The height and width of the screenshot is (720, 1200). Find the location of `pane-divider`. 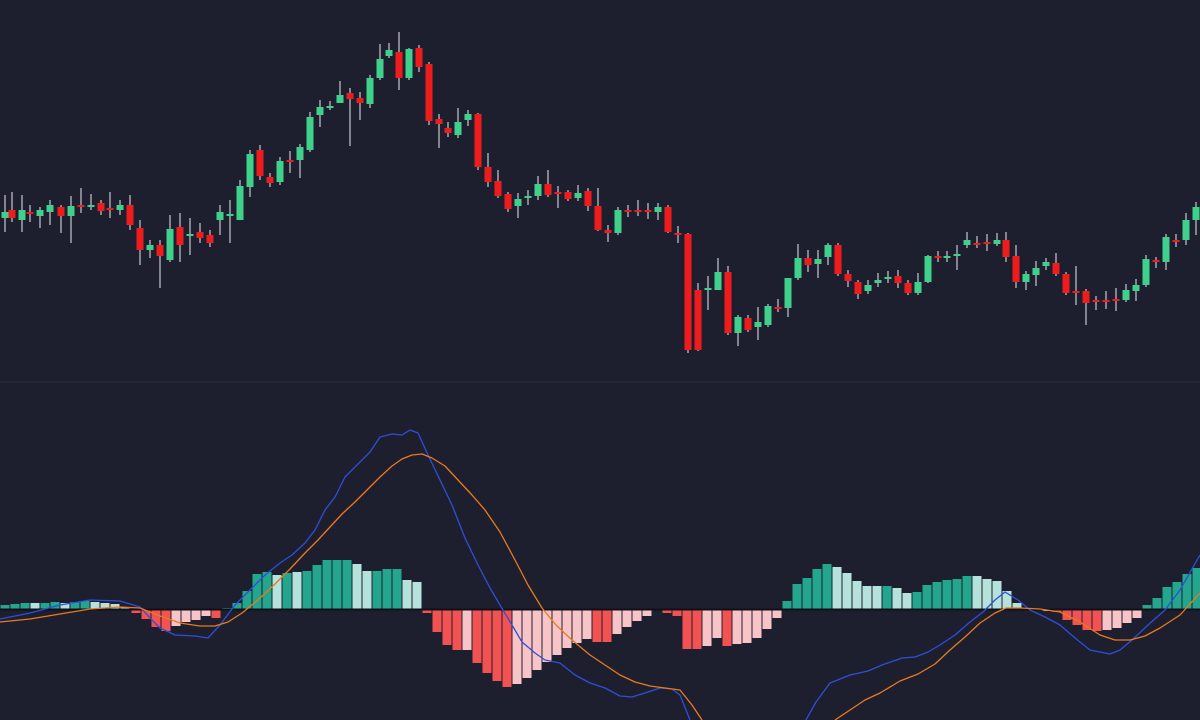

pane-divider is located at coordinates (600, 382).